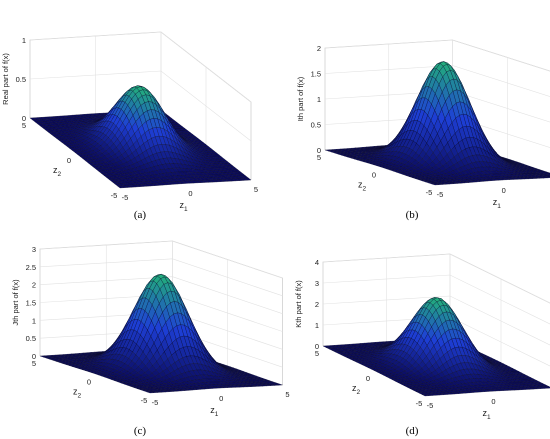  Describe the element at coordinates (140, 431) in the screenshot. I see `caption-c: (c)` at that location.